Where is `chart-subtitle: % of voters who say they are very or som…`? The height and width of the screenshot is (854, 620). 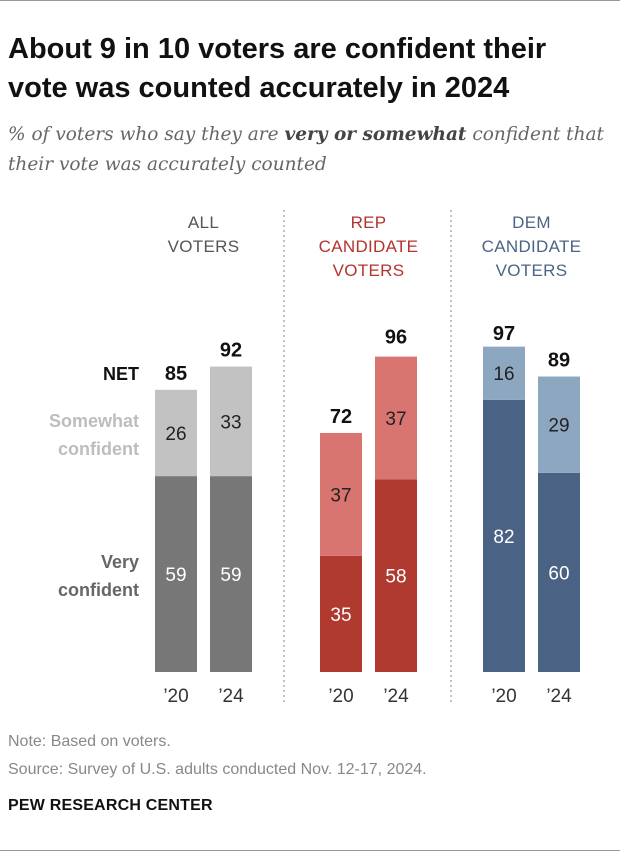 chart-subtitle: % of voters who say they are very or som… is located at coordinates (308, 150).